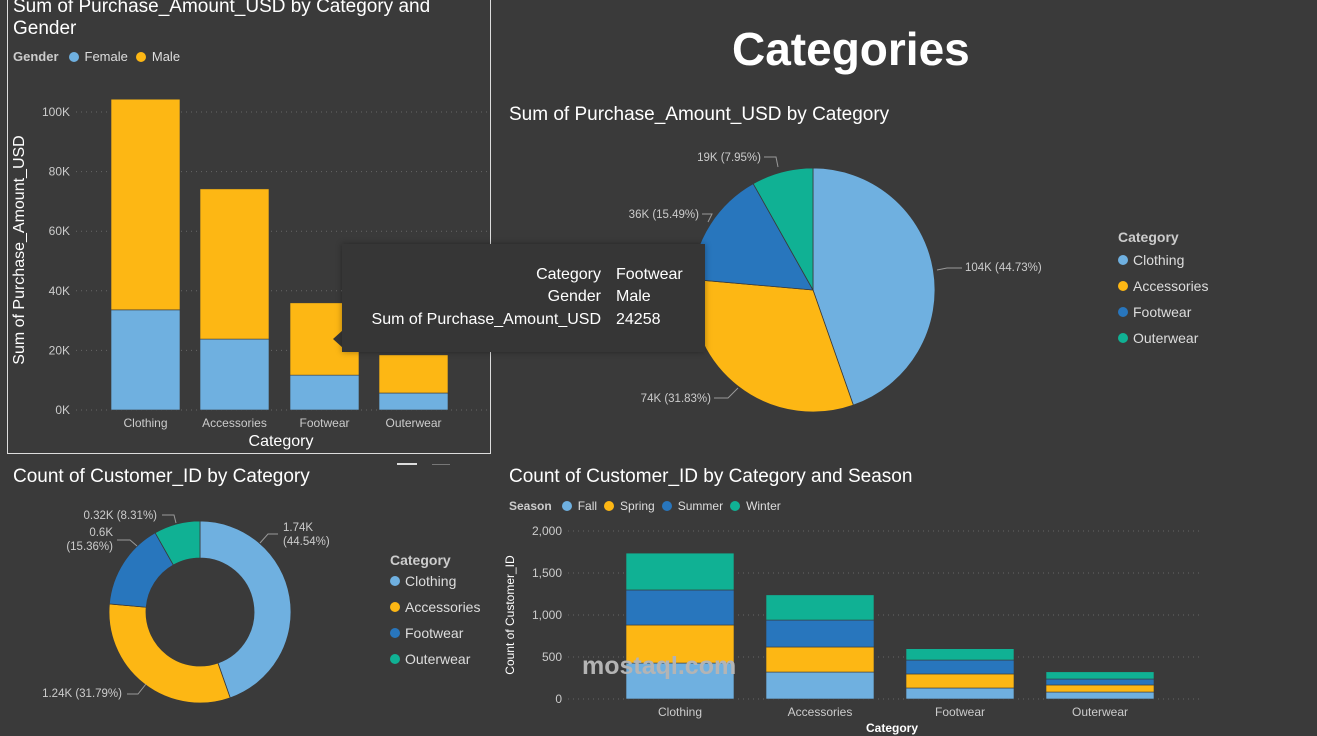 The height and width of the screenshot is (736, 1317). I want to click on bar-segment-footwear-fall, so click(960, 693).